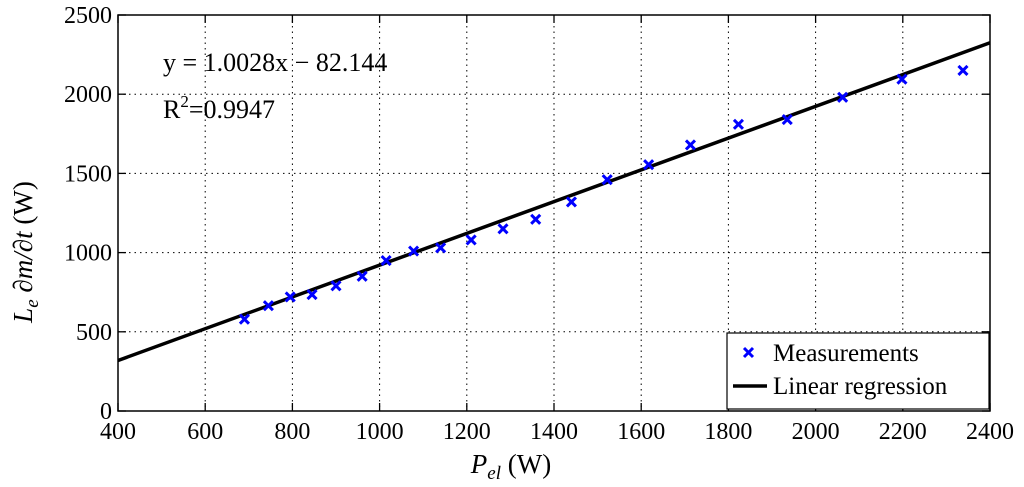 This screenshot has width=1024, height=487. What do you see at coordinates (748, 352) in the screenshot?
I see `legend-marker-measurements` at bounding box center [748, 352].